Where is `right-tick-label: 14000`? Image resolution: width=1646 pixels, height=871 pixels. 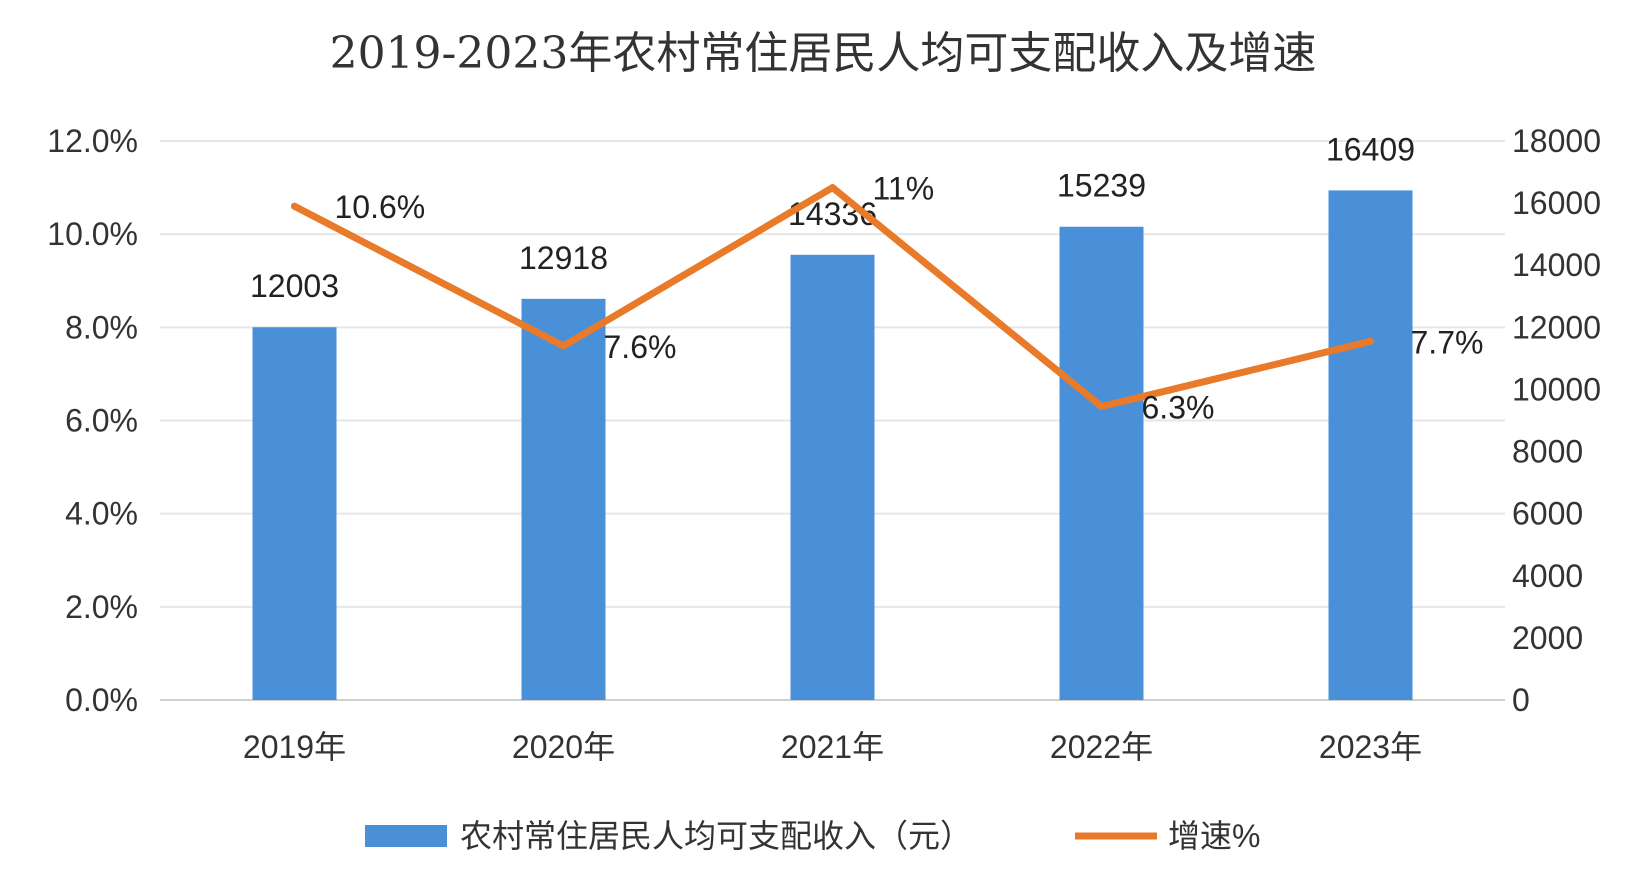 right-tick-label: 14000 is located at coordinates (1556, 265).